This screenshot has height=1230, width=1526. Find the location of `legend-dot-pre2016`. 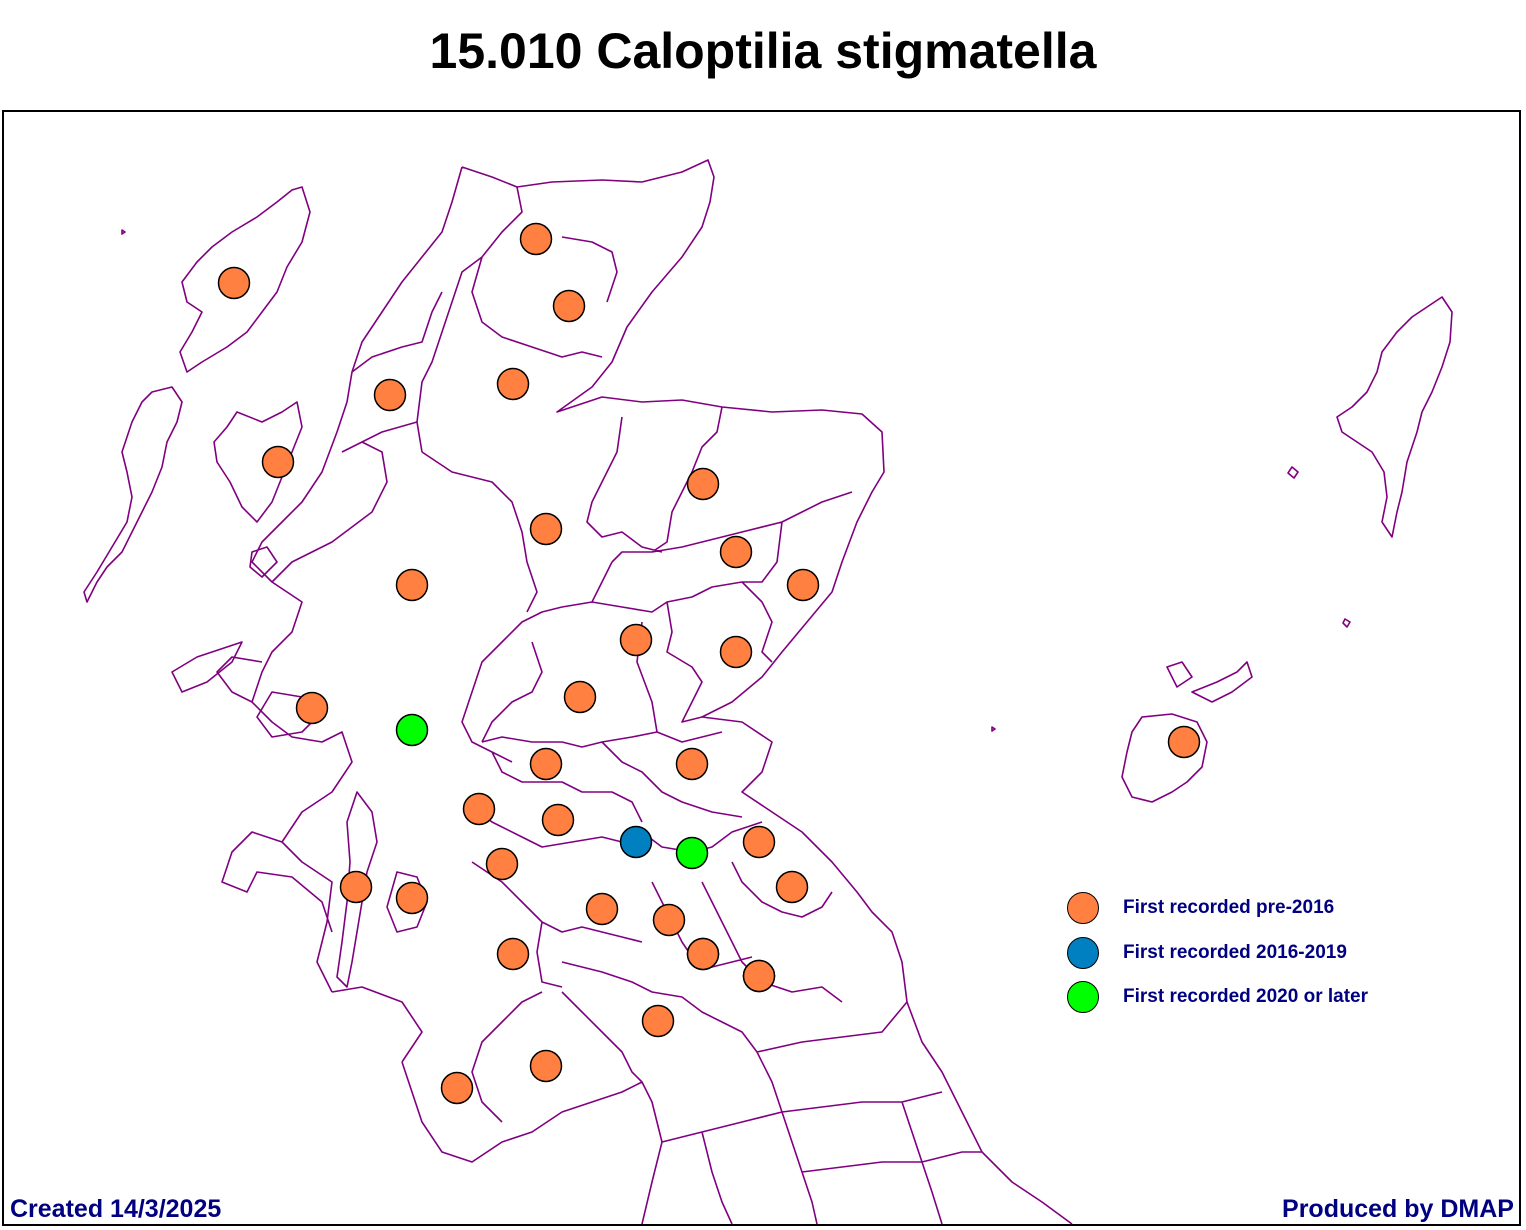

legend-dot-pre2016 is located at coordinates (1083, 908).